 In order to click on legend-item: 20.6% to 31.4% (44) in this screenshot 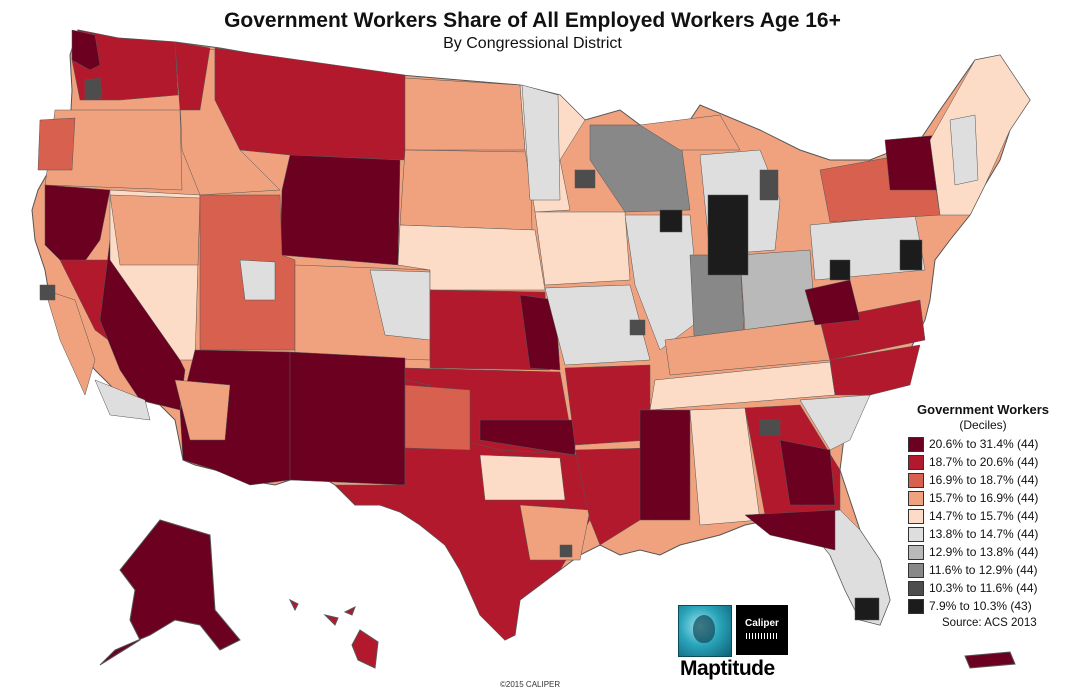, I will do `click(983, 444)`.